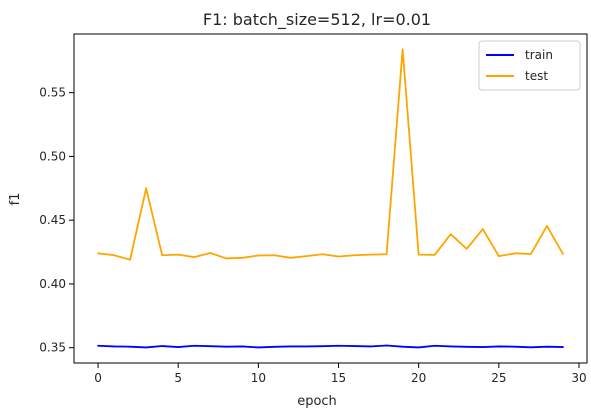 Image resolution: width=591 pixels, height=417 pixels. Describe the element at coordinates (330, 346) in the screenshot. I see `series-line-train` at that location.